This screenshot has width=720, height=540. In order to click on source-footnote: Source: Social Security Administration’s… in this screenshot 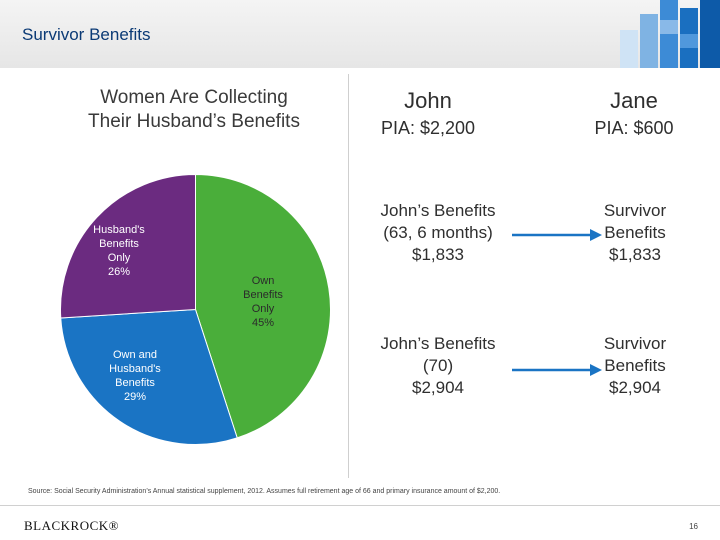, I will do `click(264, 491)`.